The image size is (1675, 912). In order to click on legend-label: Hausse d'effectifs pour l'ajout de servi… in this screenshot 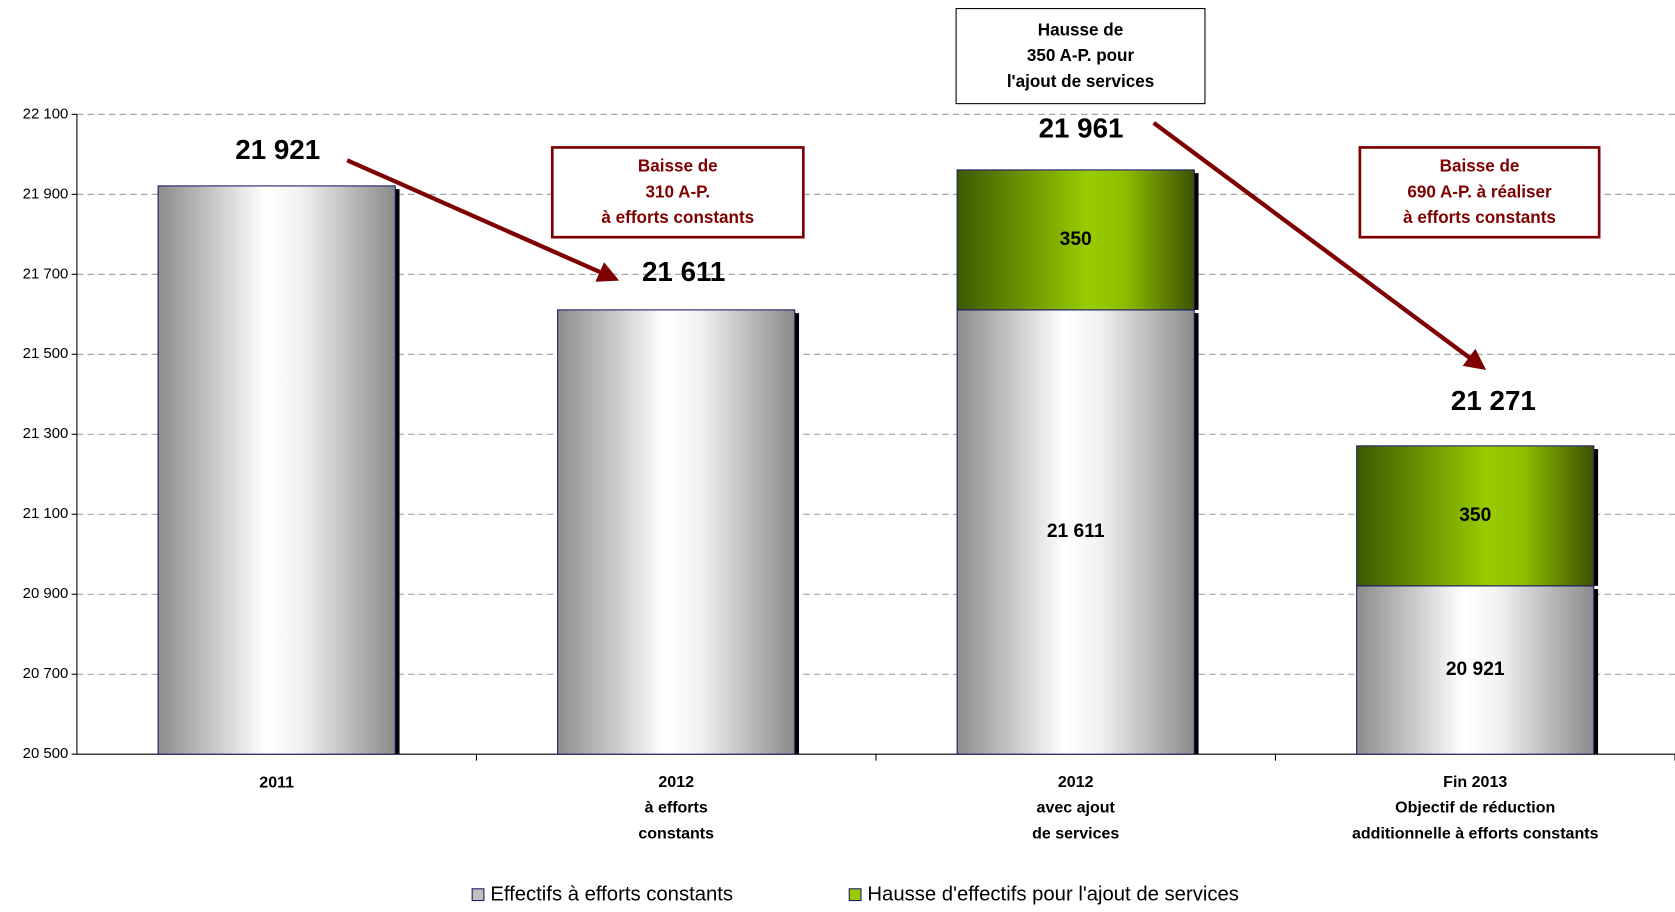, I will do `click(1052, 895)`.